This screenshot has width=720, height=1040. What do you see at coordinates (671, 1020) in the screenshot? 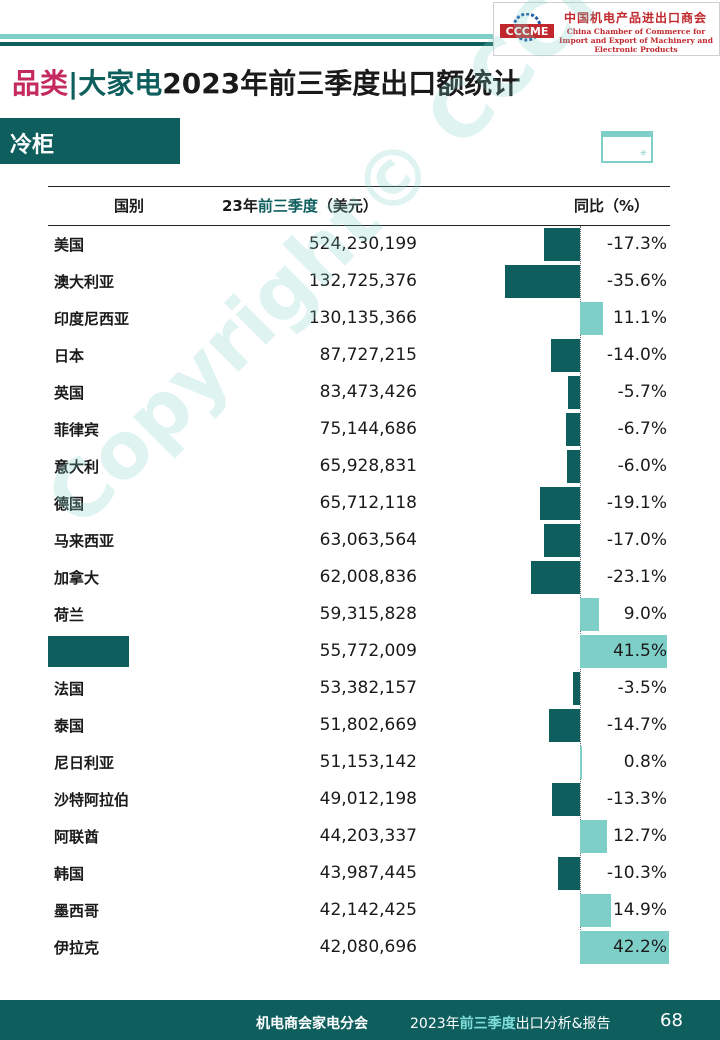
I see `page-number: 68` at bounding box center [671, 1020].